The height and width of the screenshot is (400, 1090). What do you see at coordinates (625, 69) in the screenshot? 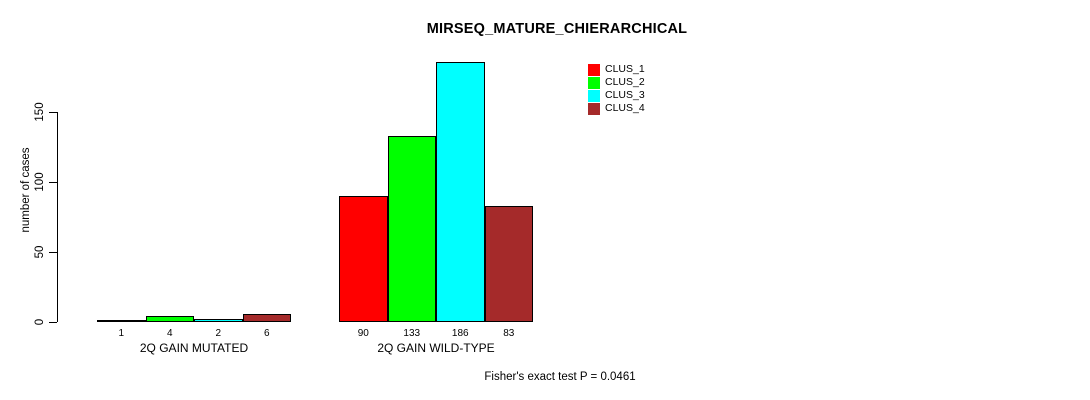
I see `legend-label: CLUS_1` at bounding box center [625, 69].